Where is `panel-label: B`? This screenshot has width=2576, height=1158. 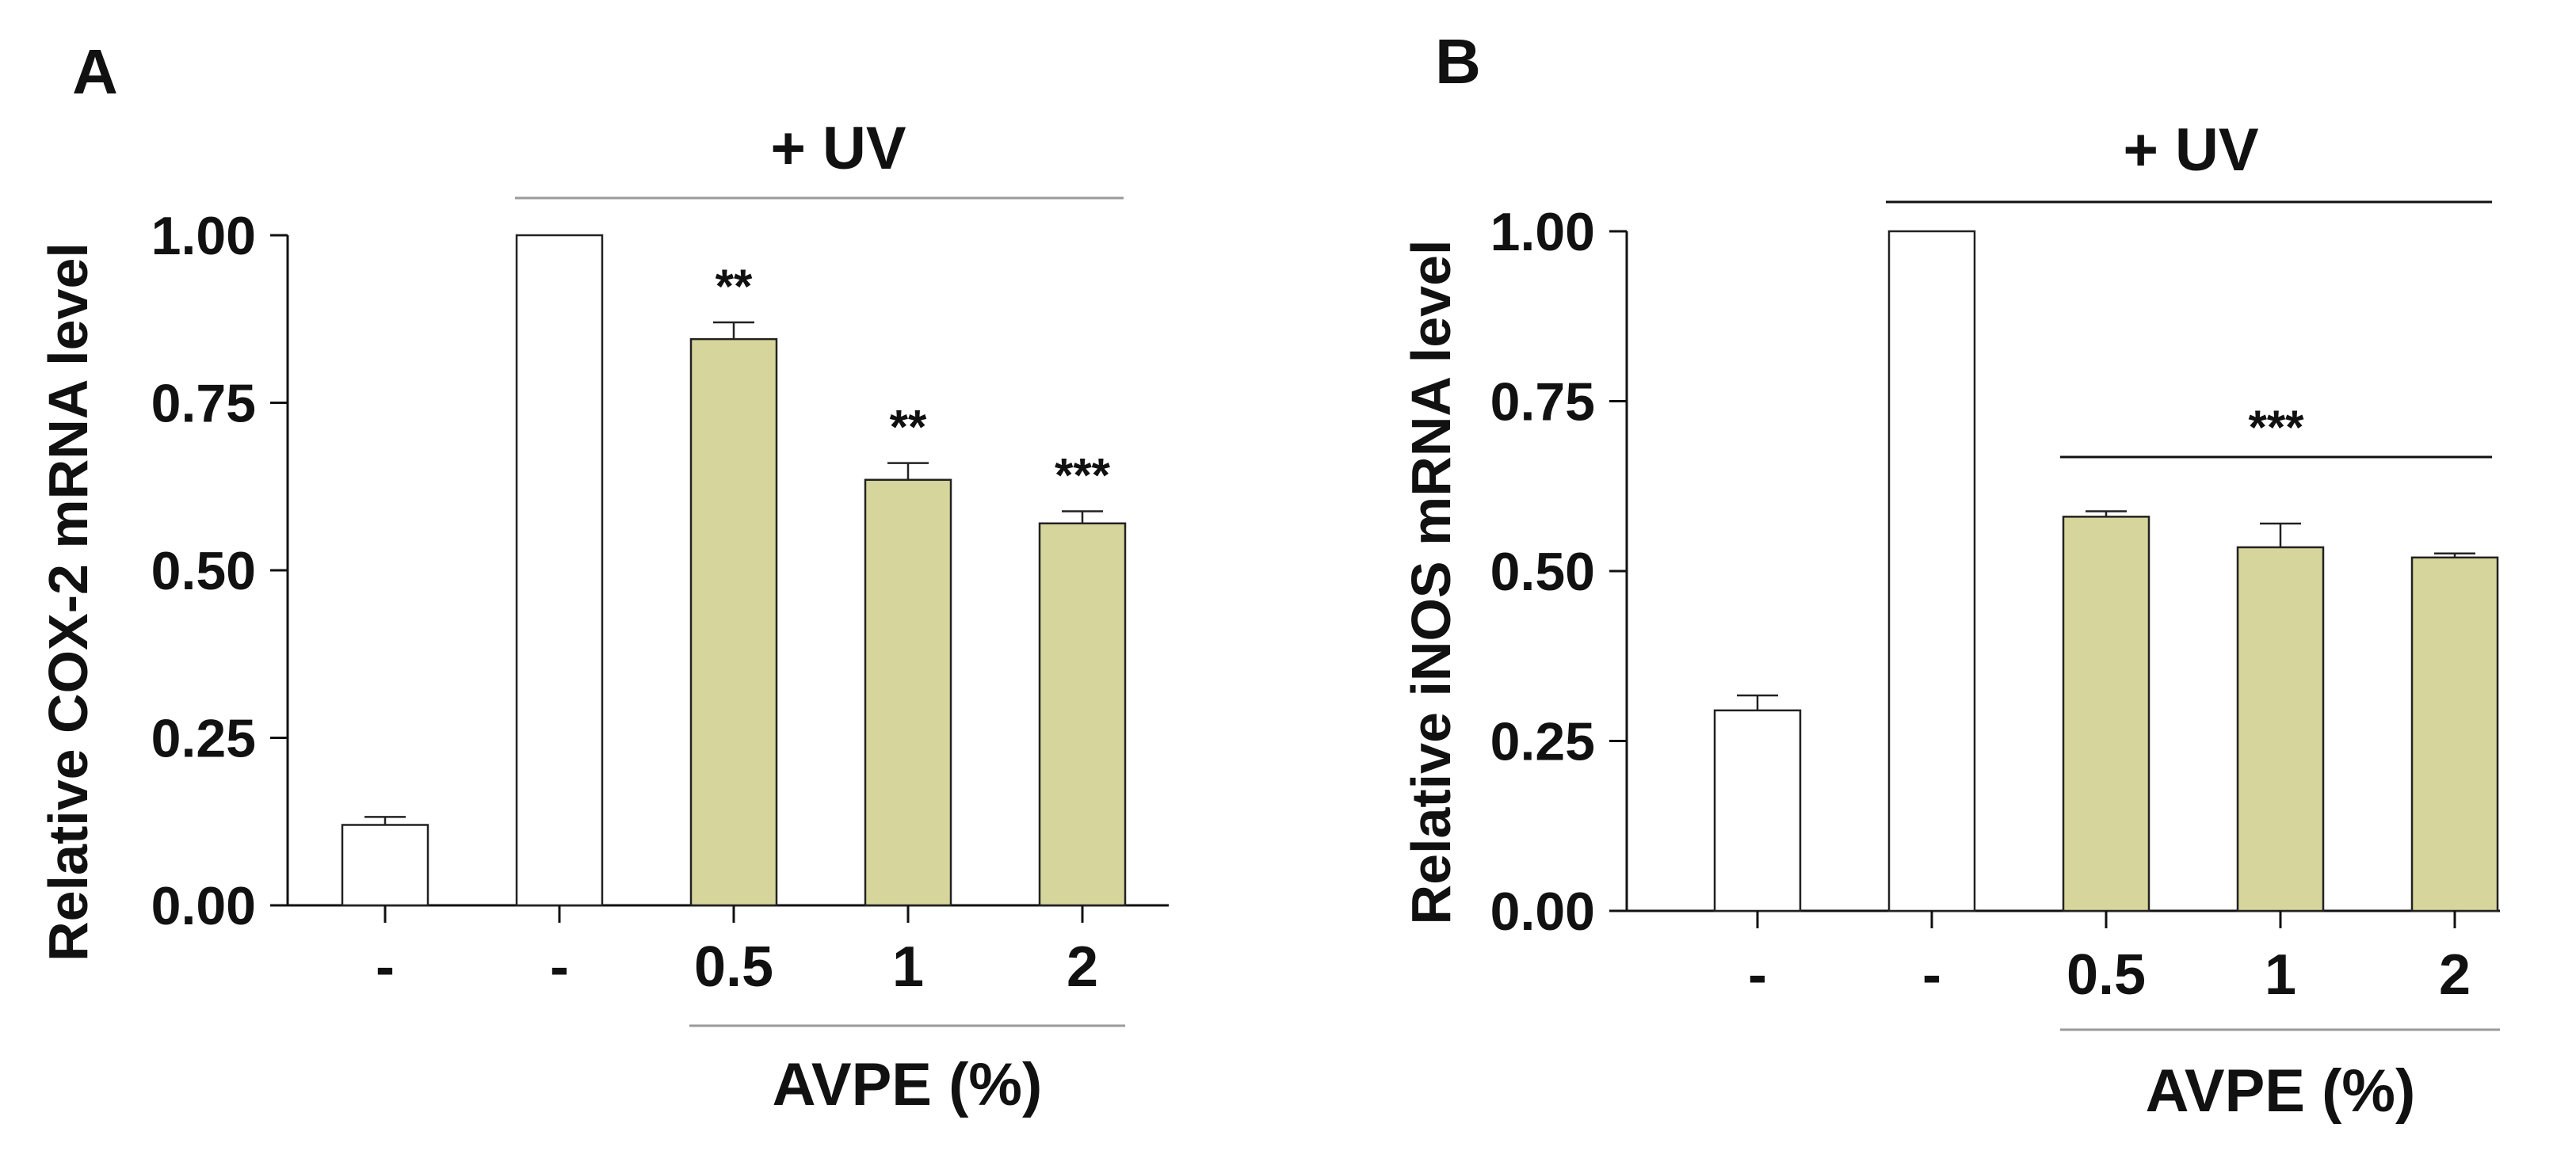
panel-label: B is located at coordinates (1458, 61).